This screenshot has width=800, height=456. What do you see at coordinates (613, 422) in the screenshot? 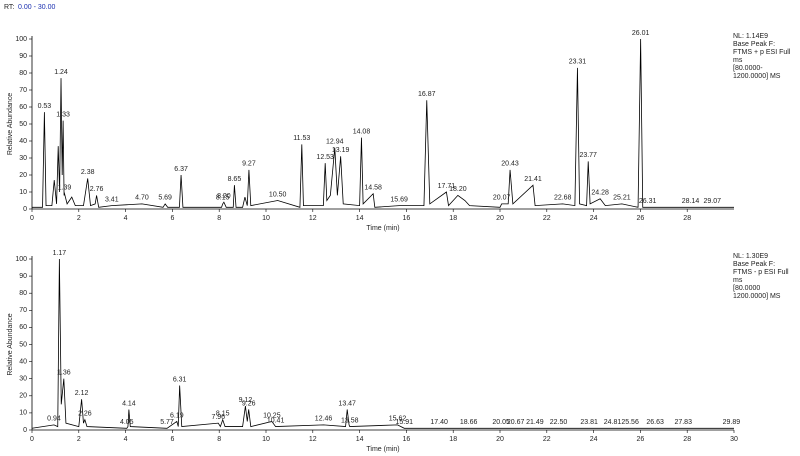
I see `peak-label: 24.81` at bounding box center [613, 422].